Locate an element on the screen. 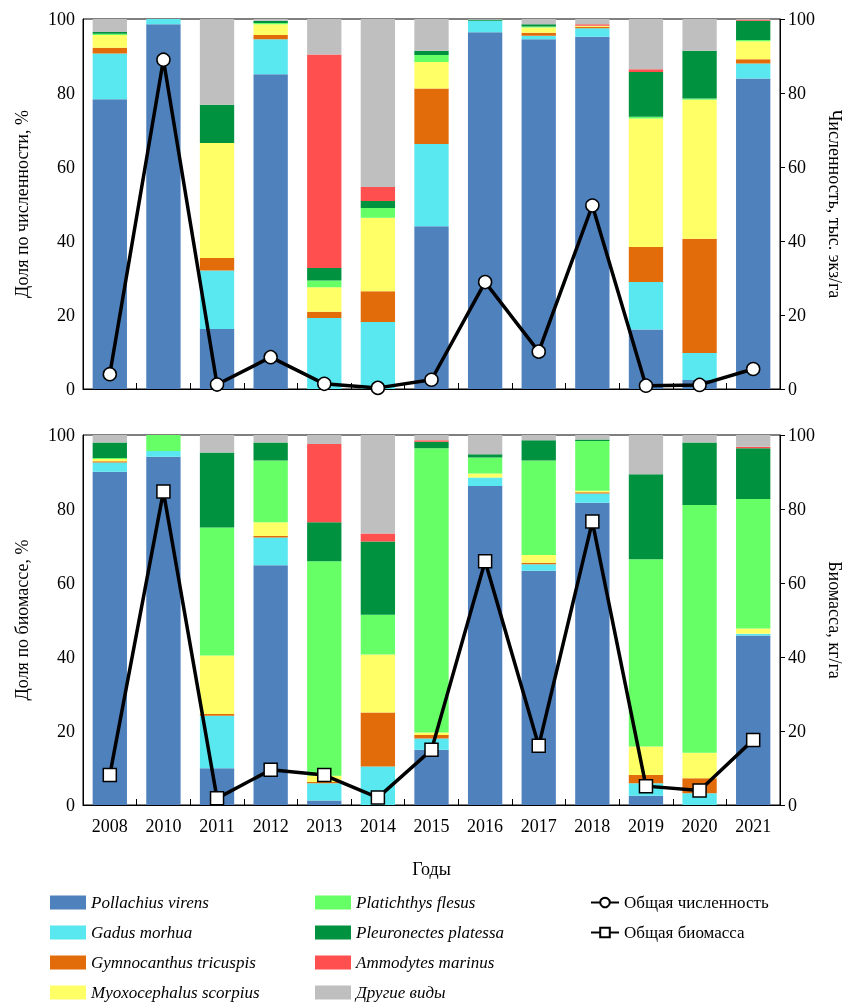 This screenshot has height=1008, width=852. legend-label: Другие виды is located at coordinates (400, 992).